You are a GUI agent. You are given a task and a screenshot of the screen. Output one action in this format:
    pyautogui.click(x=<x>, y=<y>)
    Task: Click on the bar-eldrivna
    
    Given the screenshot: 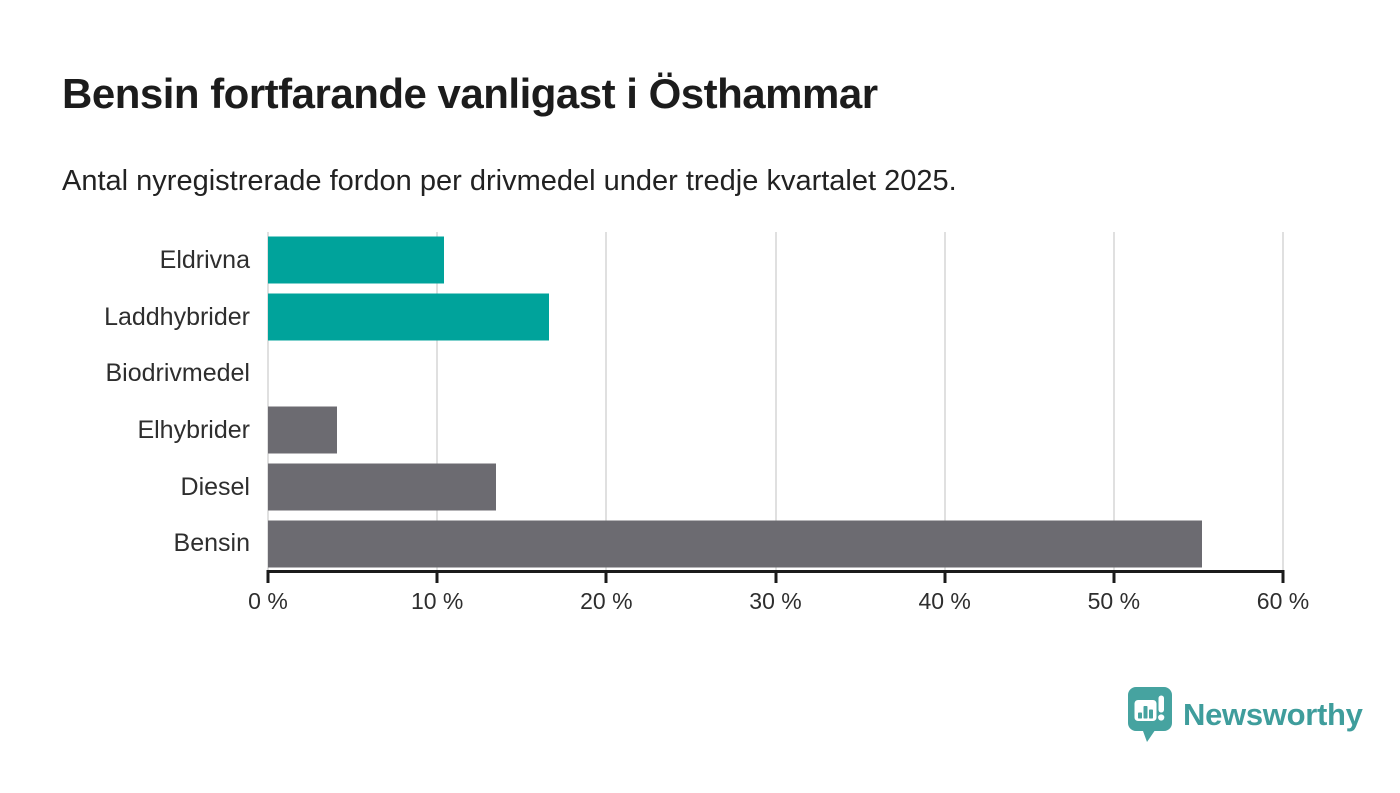 What is the action you would take?
    pyautogui.click(x=356, y=260)
    